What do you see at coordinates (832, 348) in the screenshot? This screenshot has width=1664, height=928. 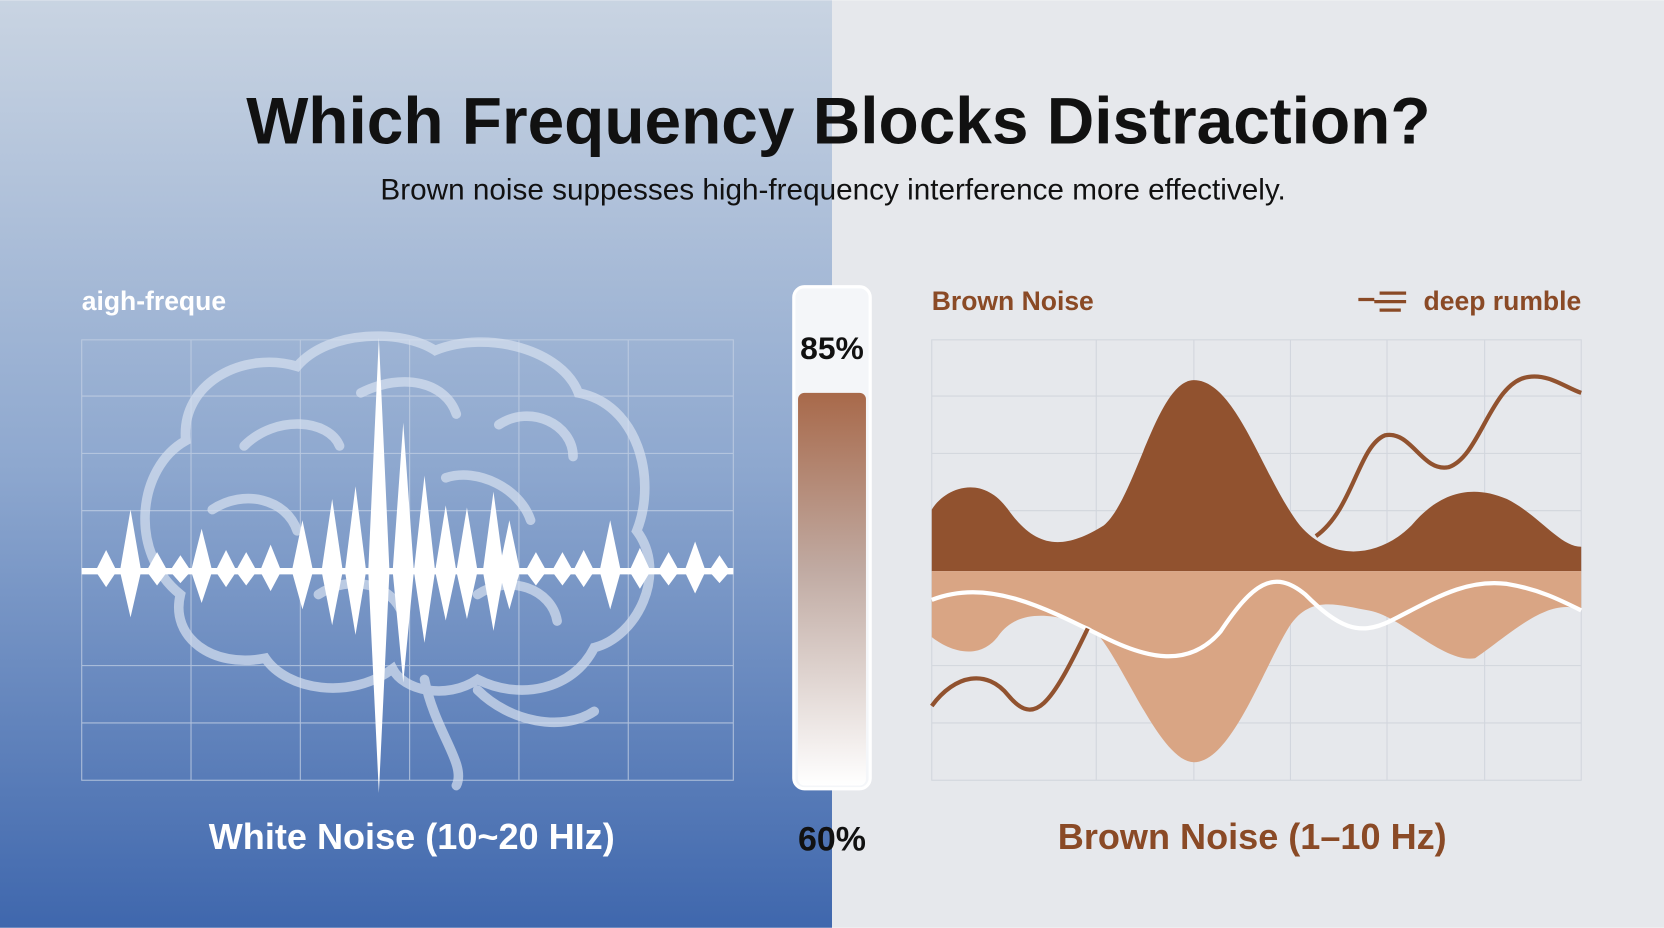 I see `gauge-top-label: 85%` at bounding box center [832, 348].